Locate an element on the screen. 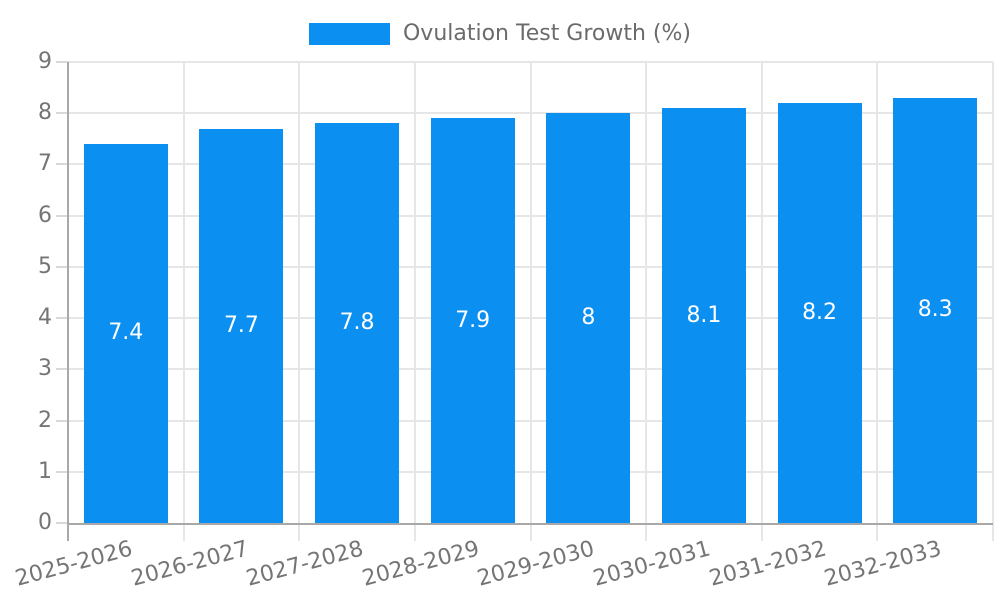 The image size is (1000, 600). bar-value-label: 7.8 is located at coordinates (357, 323).